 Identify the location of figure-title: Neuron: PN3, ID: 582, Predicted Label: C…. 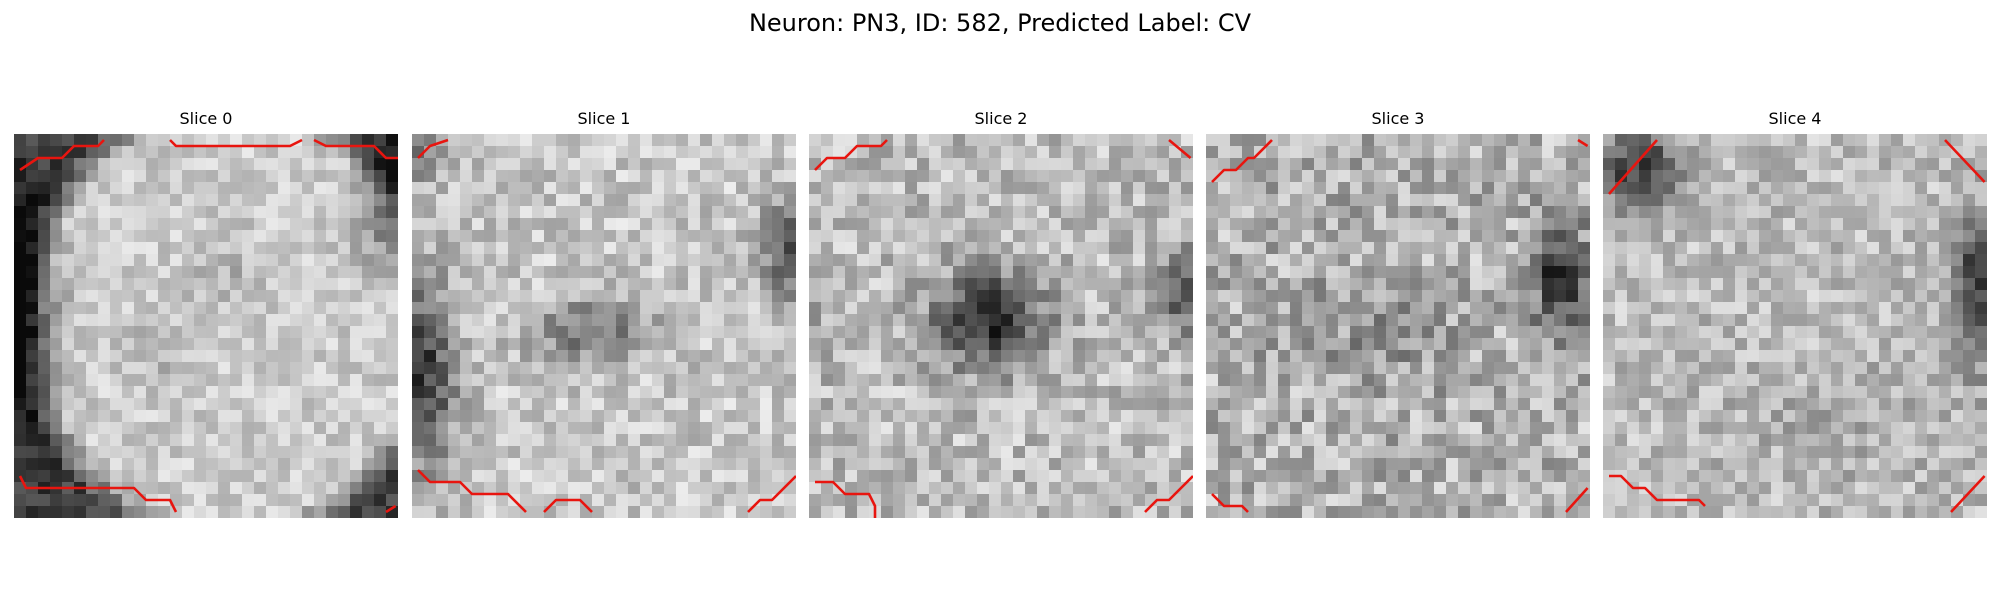
(1000, 23).